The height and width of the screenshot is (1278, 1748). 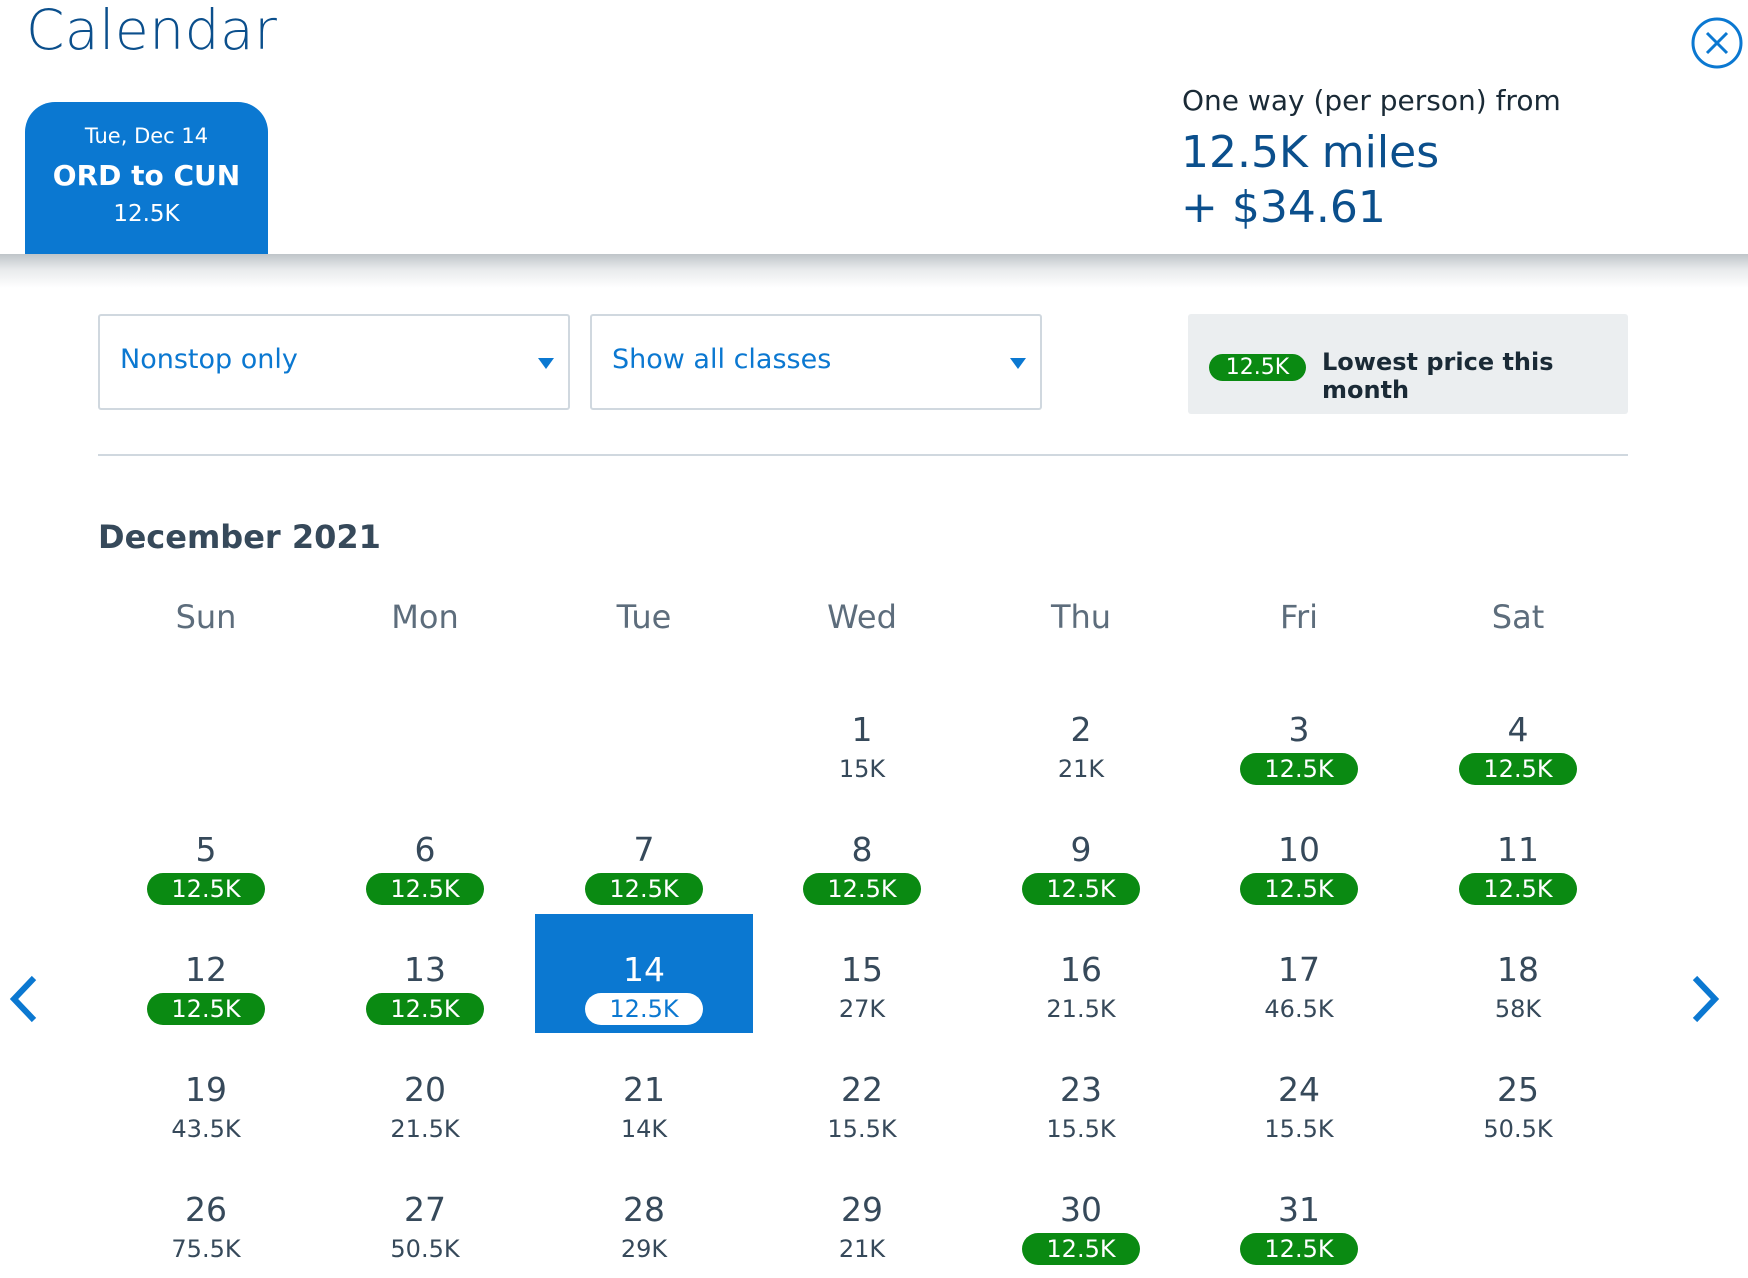 I want to click on weekday-sat: Sat, so click(x=1518, y=617).